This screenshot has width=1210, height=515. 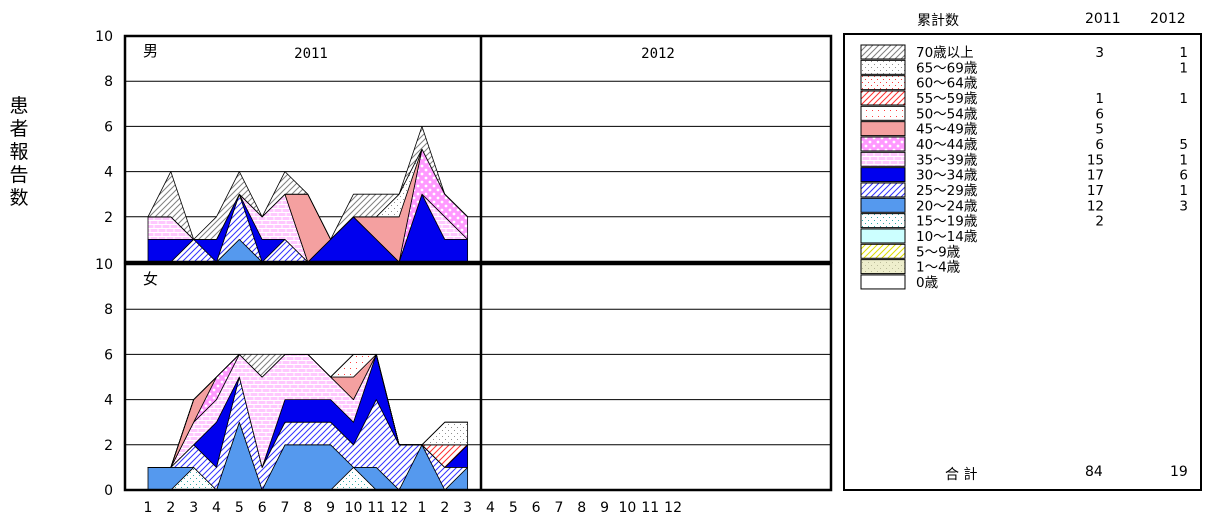 I want to click on legend-item-label: 60～64歳, so click(x=947, y=84).